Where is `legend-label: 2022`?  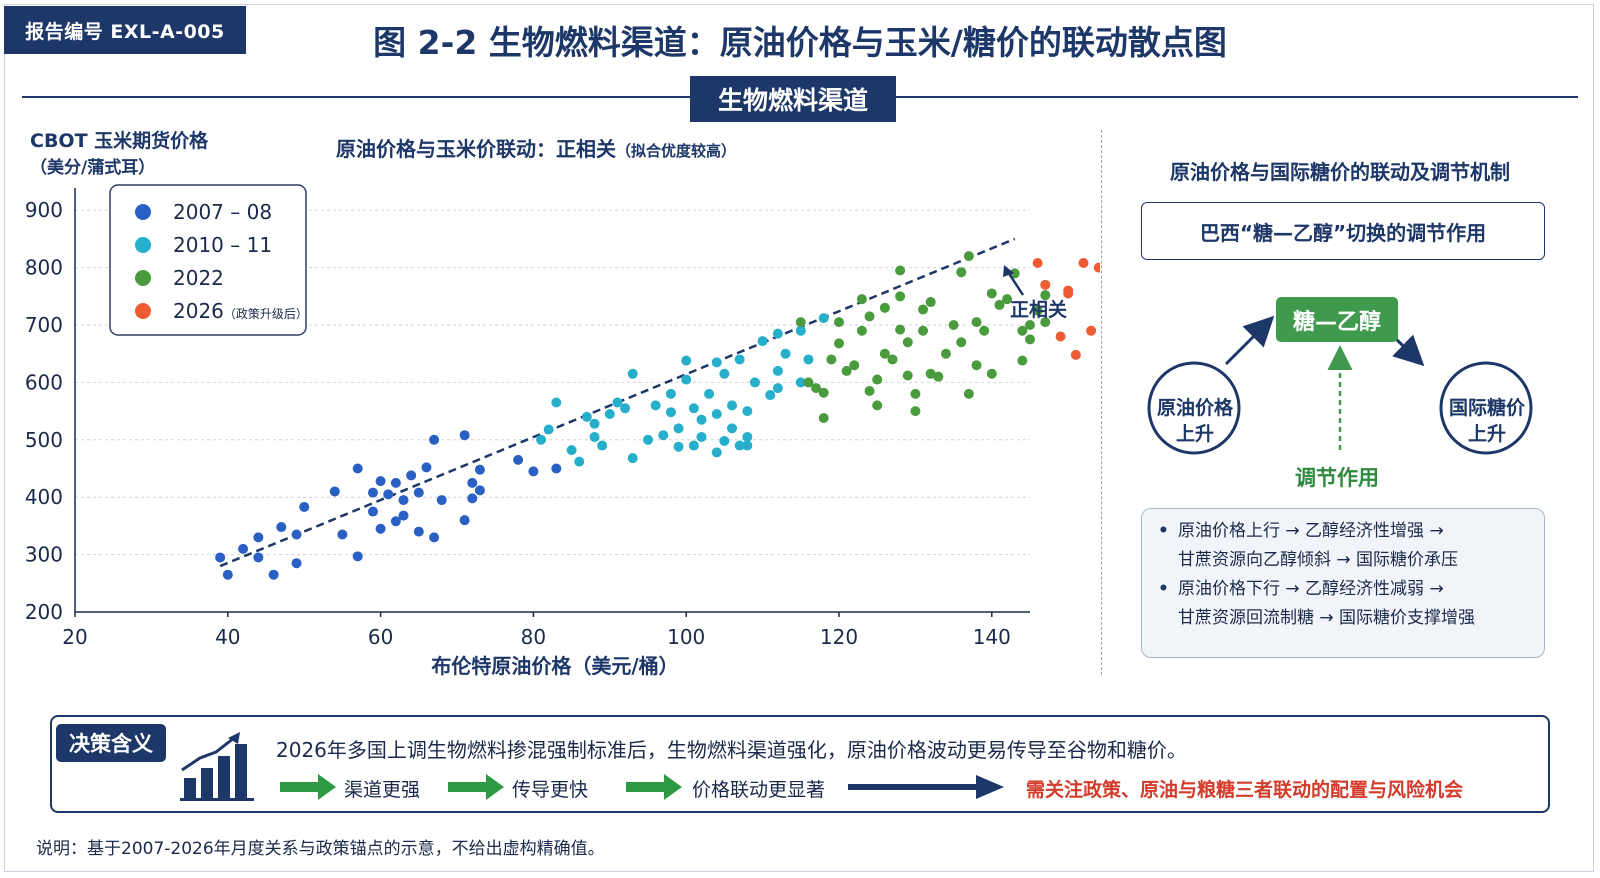 legend-label: 2022 is located at coordinates (198, 278).